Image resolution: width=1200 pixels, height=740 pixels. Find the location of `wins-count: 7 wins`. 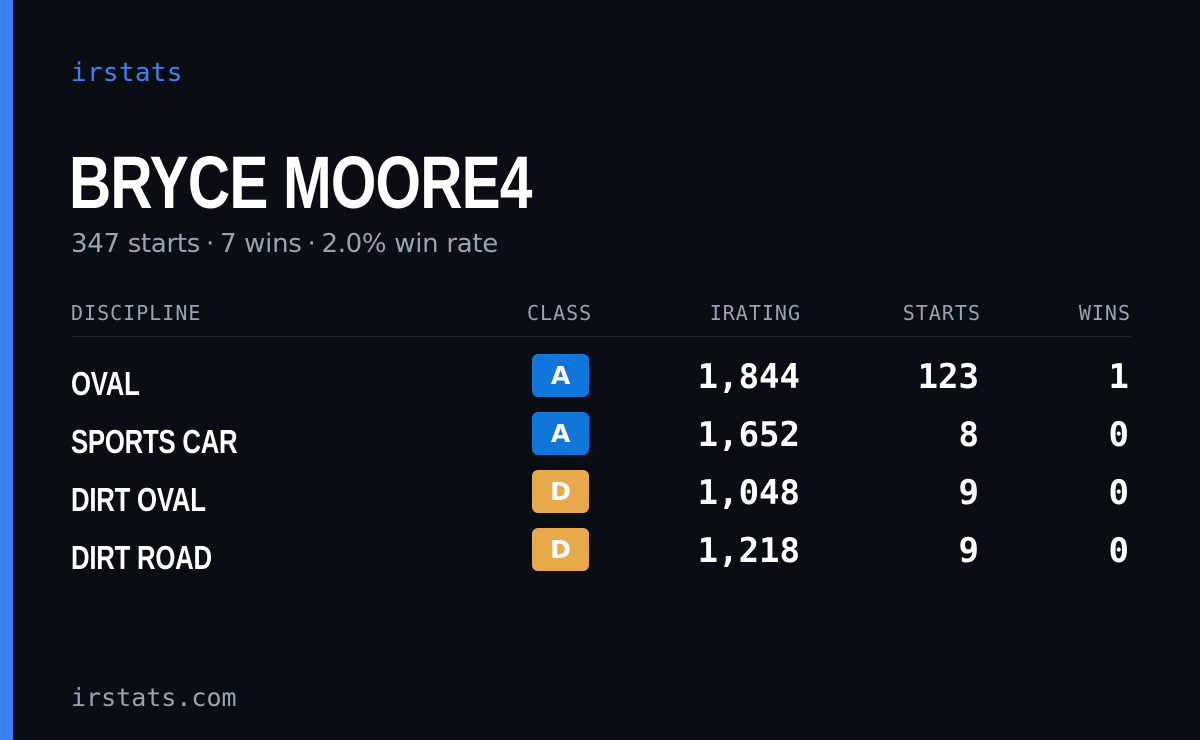

wins-count: 7 wins is located at coordinates (260, 244).